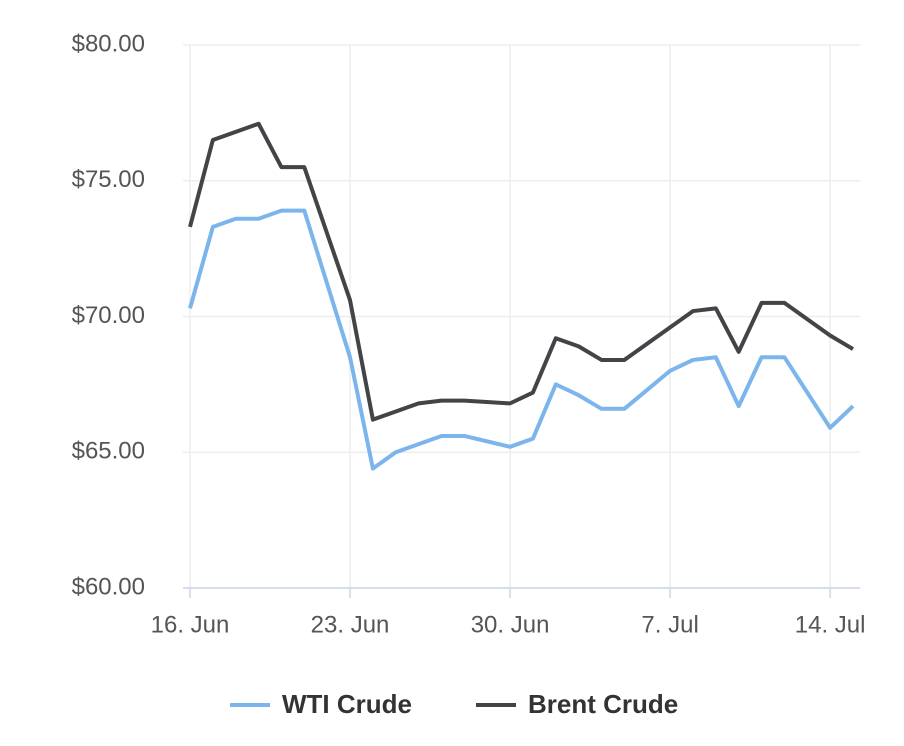 The height and width of the screenshot is (746, 904). I want to click on x-tick-label: 7. Jul, so click(669, 624).